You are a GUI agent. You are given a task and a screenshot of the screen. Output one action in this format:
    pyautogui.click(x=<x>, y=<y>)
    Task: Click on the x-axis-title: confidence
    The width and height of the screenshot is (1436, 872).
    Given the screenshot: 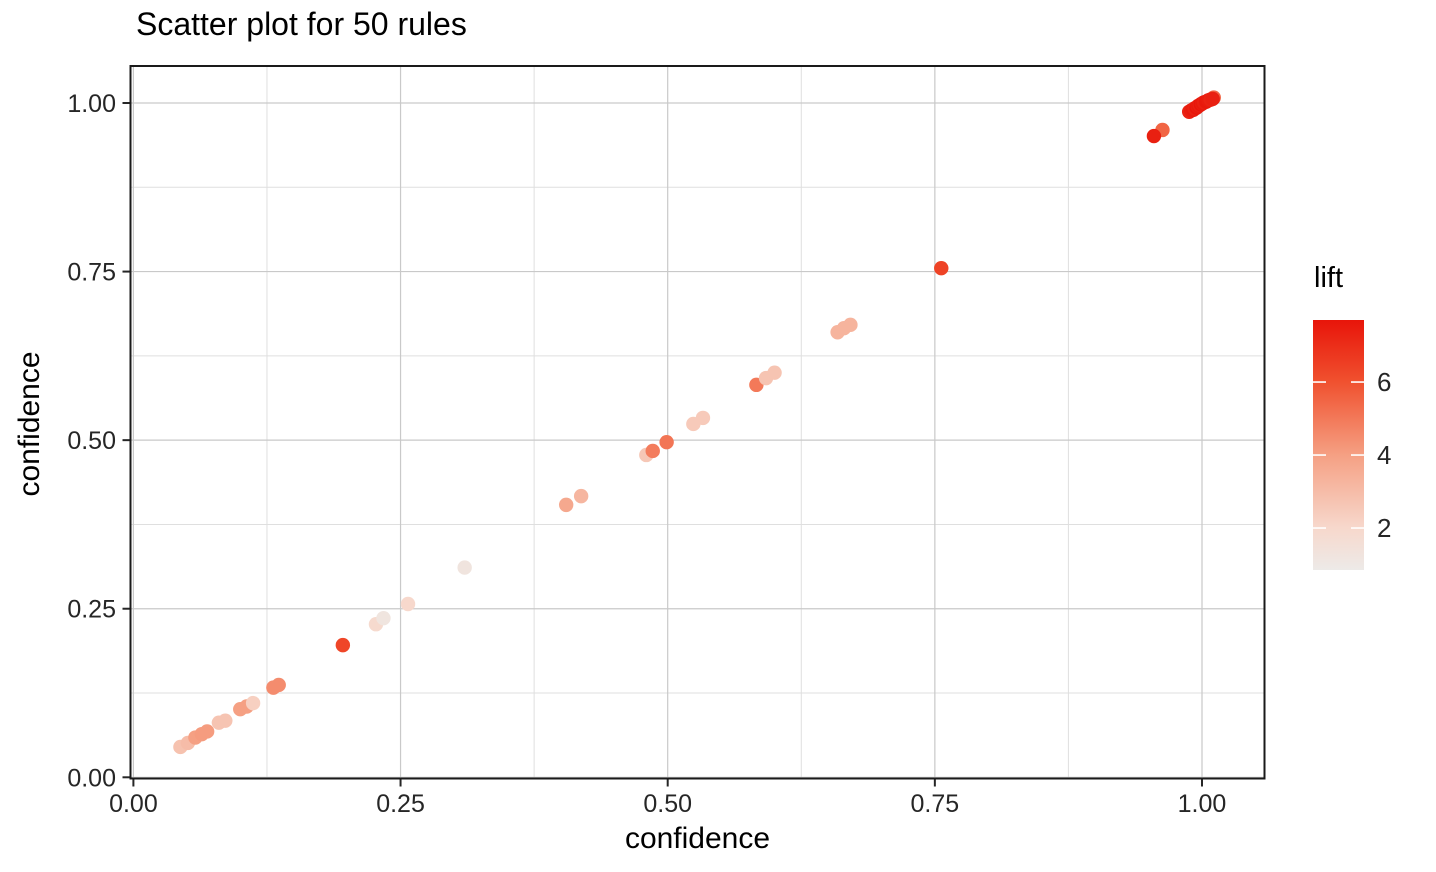 What is the action you would take?
    pyautogui.click(x=697, y=838)
    